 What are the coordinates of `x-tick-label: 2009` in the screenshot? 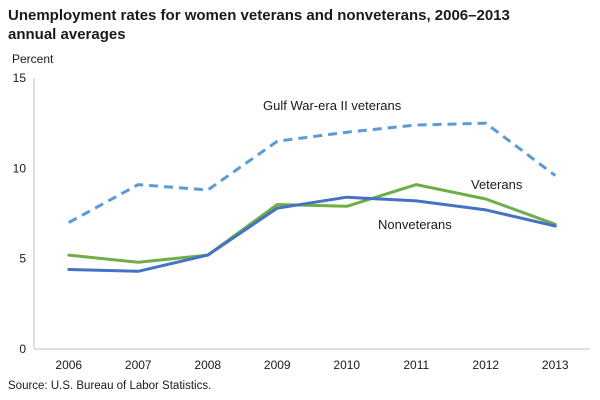 It's located at (277, 365).